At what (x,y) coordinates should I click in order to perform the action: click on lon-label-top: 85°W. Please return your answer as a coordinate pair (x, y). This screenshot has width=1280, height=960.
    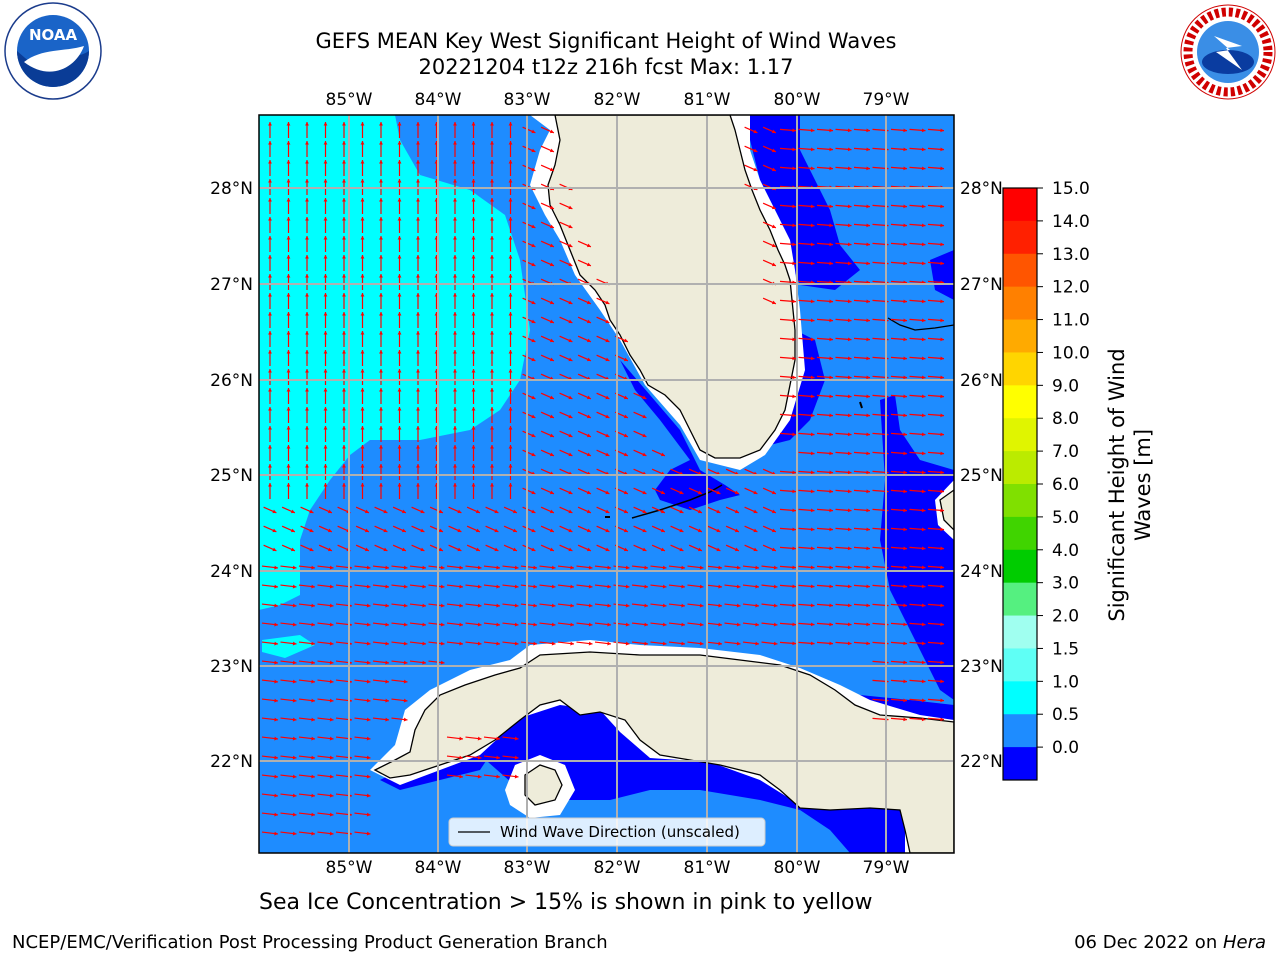
    Looking at the image, I should click on (349, 100).